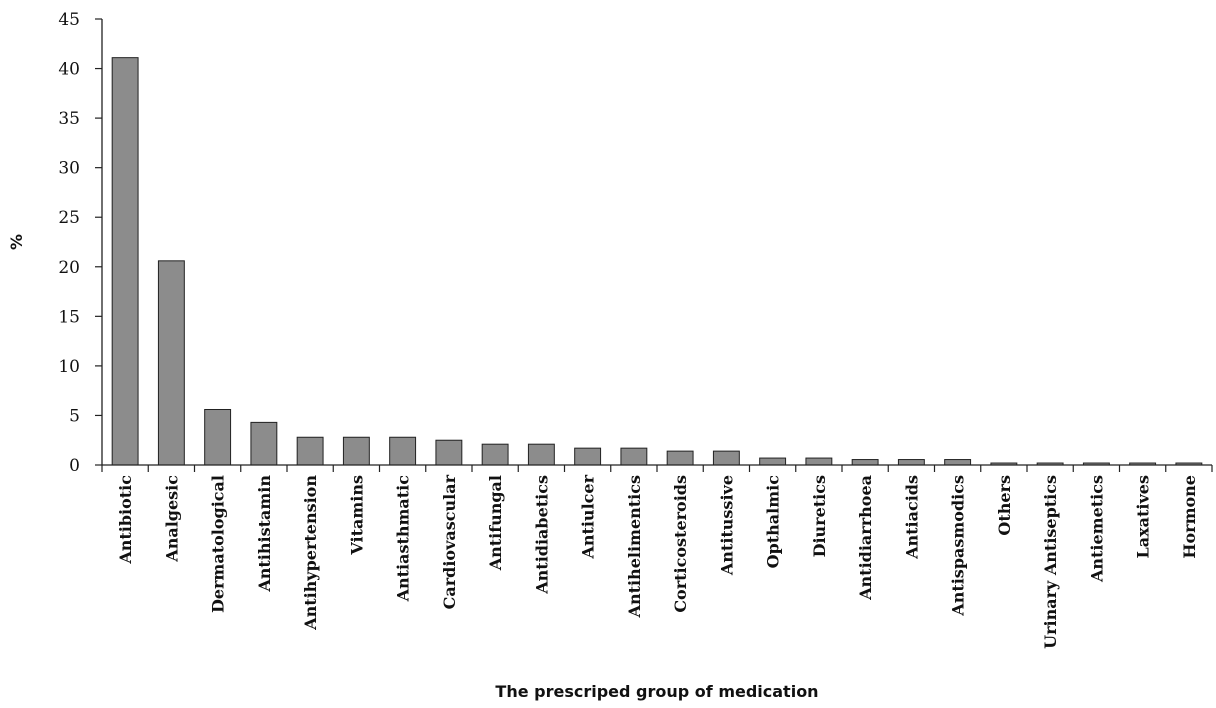 The image size is (1216, 708). Describe the element at coordinates (356, 515) in the screenshot. I see `x-tick-label: Vitamins` at that location.